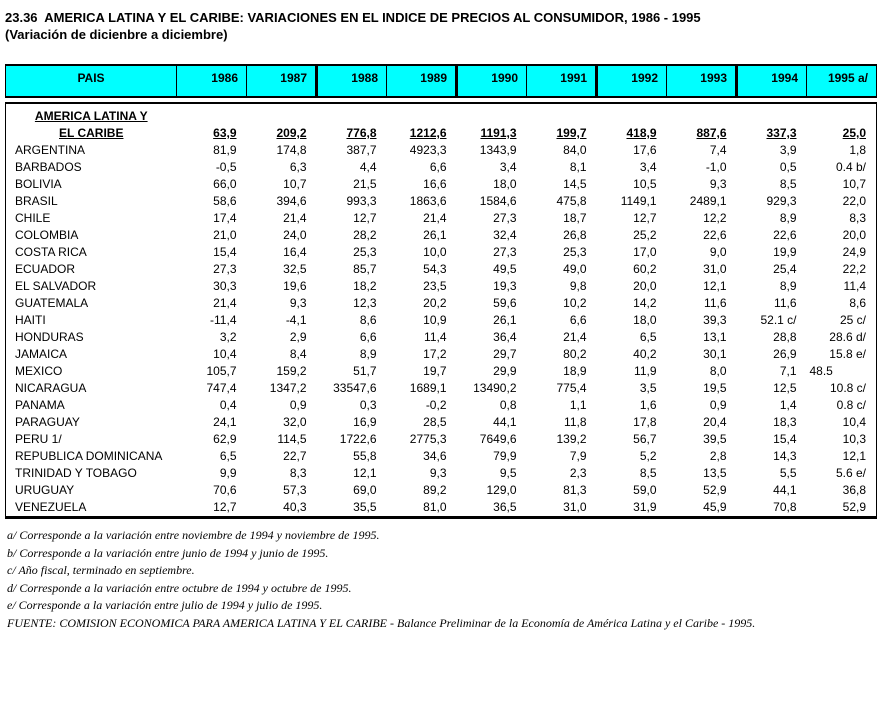 Image resolution: width=888 pixels, height=720 pixels. I want to click on value-cell: 6,3, so click(282, 167).